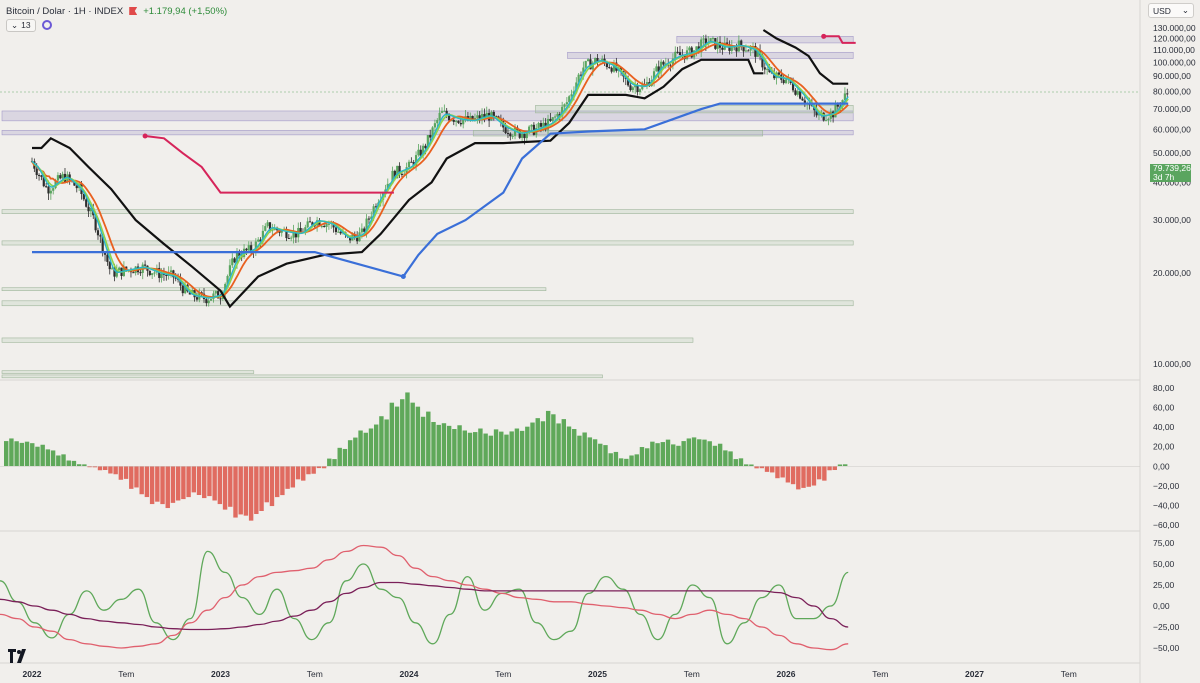  Describe the element at coordinates (145, 136) in the screenshot. I see `resistance-line-marker` at that location.